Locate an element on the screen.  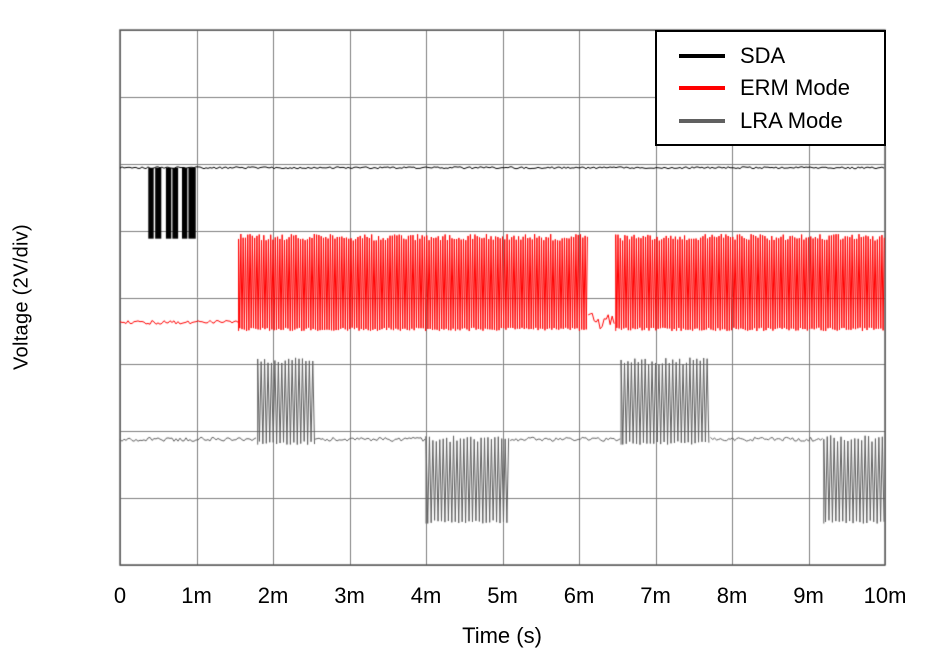
x-tick-label: 5m is located at coordinates (502, 595).